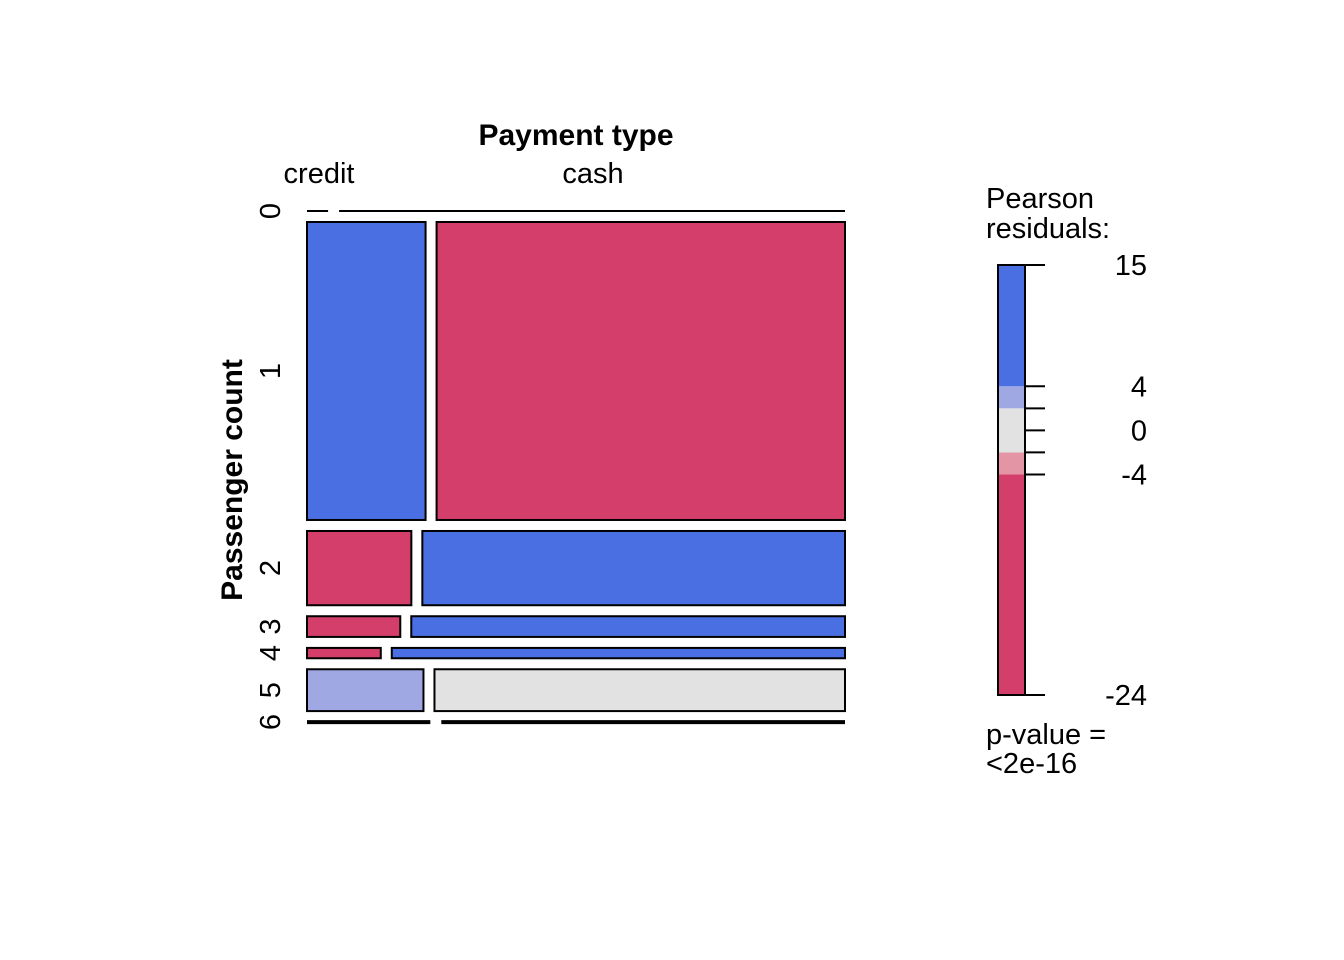 Image resolution: width=1344 pixels, height=960 pixels. Describe the element at coordinates (271, 722) in the screenshot. I see `row-label-6: 6` at that location.